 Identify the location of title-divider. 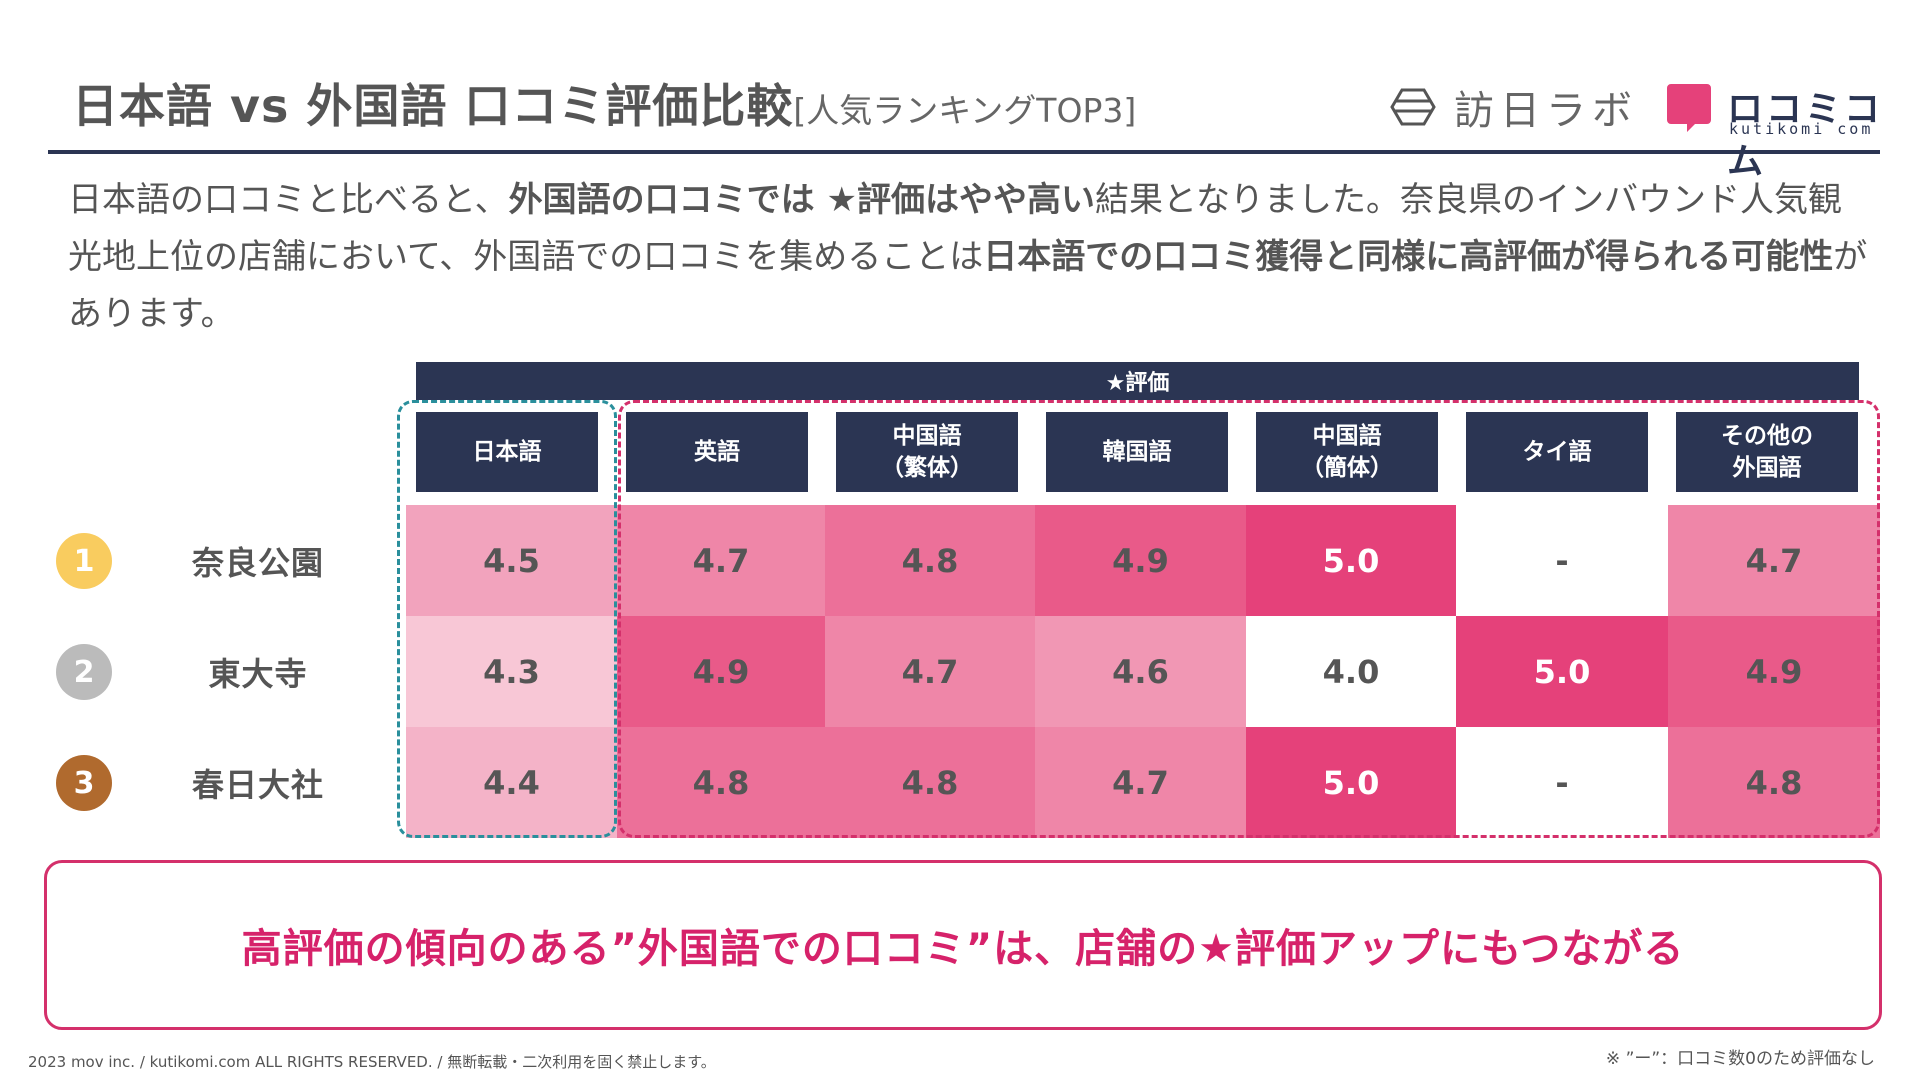
(964, 152).